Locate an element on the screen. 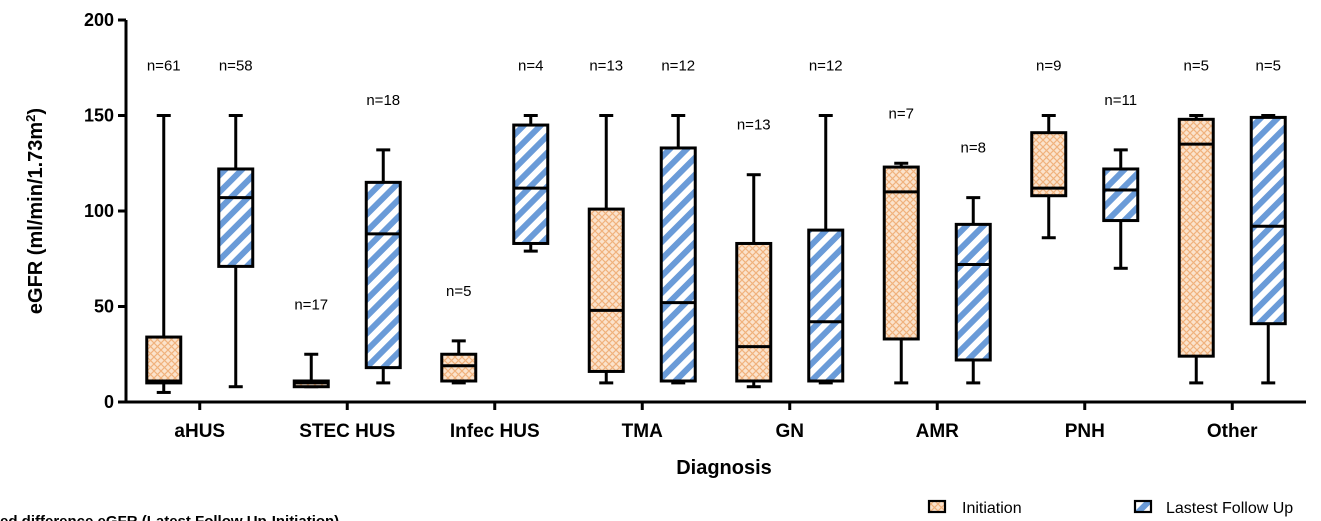 Image resolution: width=1321 pixels, height=521 pixels. x-tick-label: AMR is located at coordinates (938, 431).